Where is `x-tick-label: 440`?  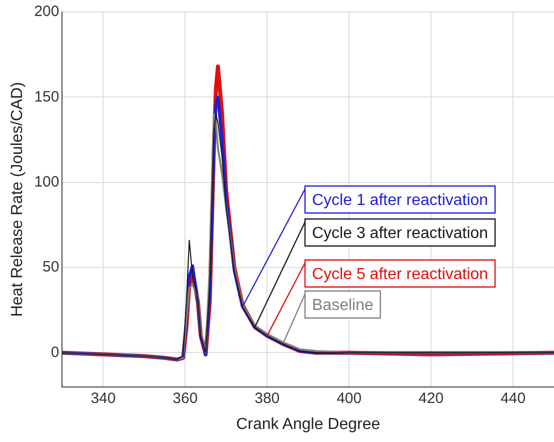
x-tick-label: 440 is located at coordinates (513, 398).